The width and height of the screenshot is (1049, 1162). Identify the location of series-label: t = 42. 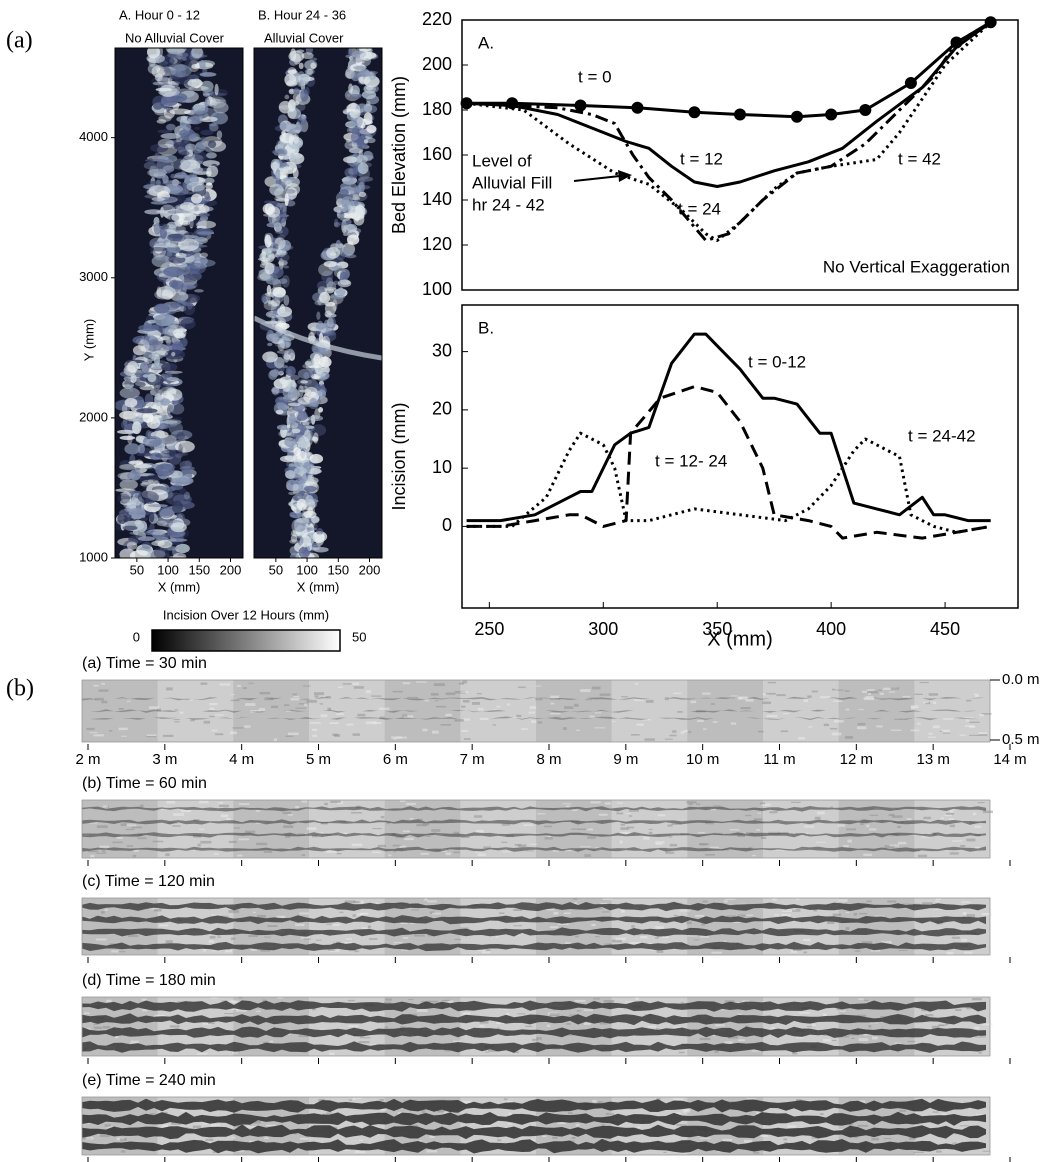
(919, 158).